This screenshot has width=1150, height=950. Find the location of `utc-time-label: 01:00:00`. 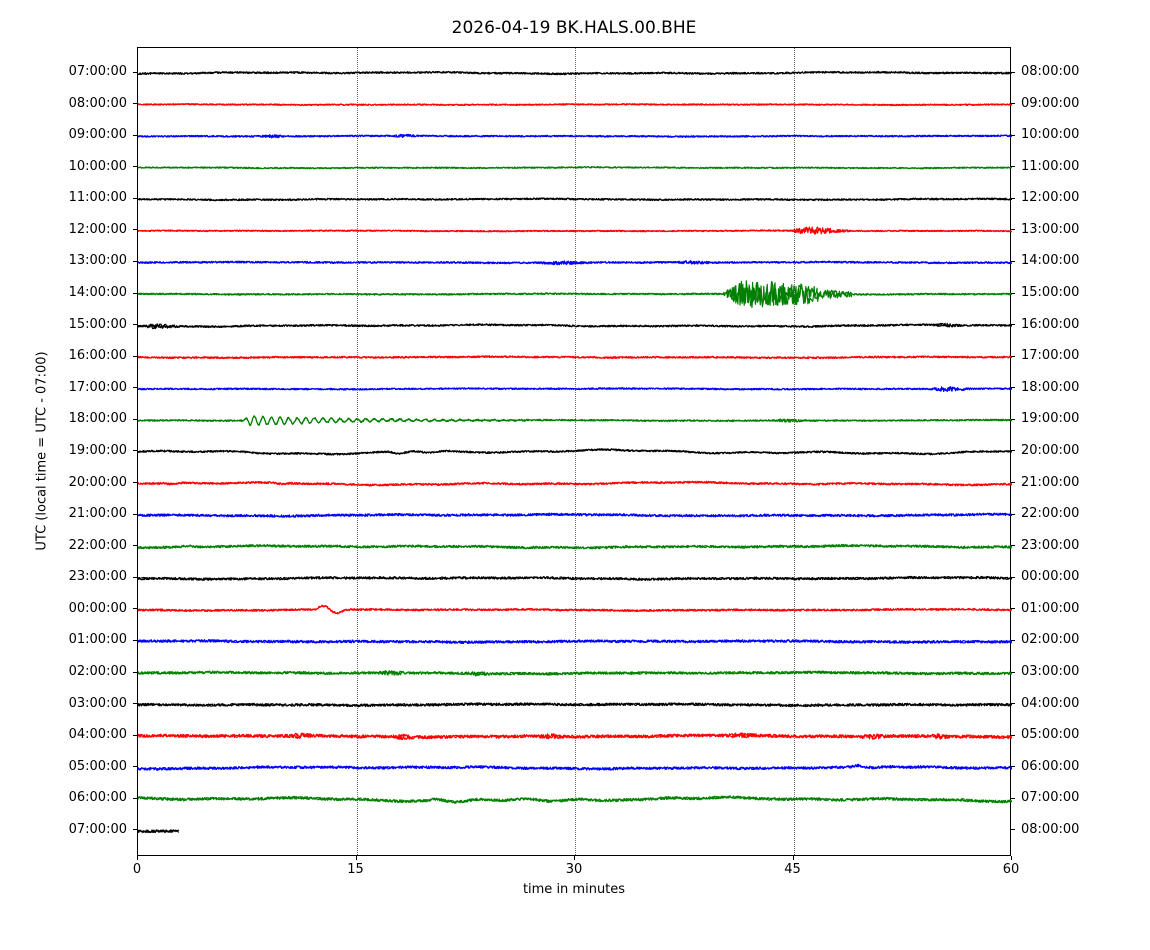

utc-time-label: 01:00:00 is located at coordinates (97, 640).